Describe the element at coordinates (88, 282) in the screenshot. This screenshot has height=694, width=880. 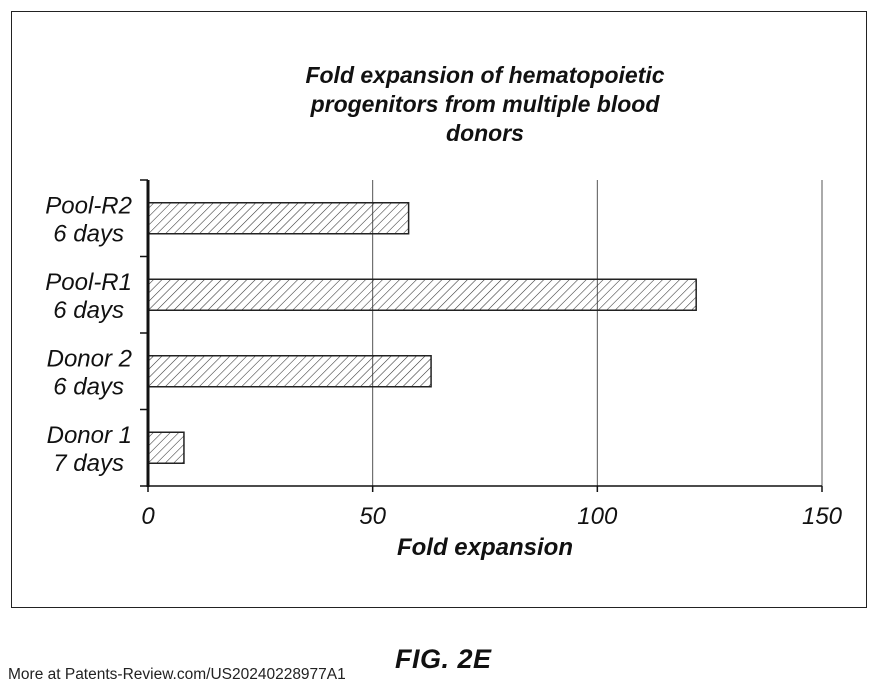
I see `category-label-line1: Pool-R1` at that location.